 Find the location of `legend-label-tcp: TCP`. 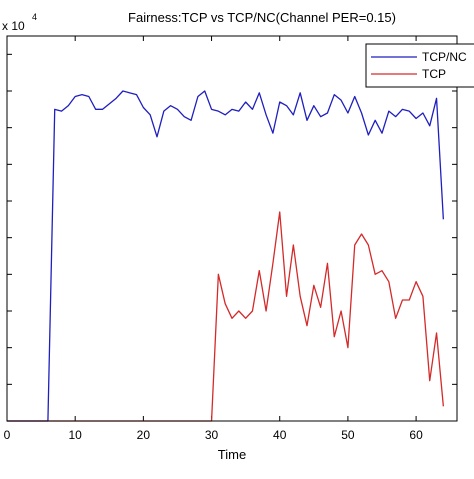

legend-label-tcp: TCP is located at coordinates (434, 74).